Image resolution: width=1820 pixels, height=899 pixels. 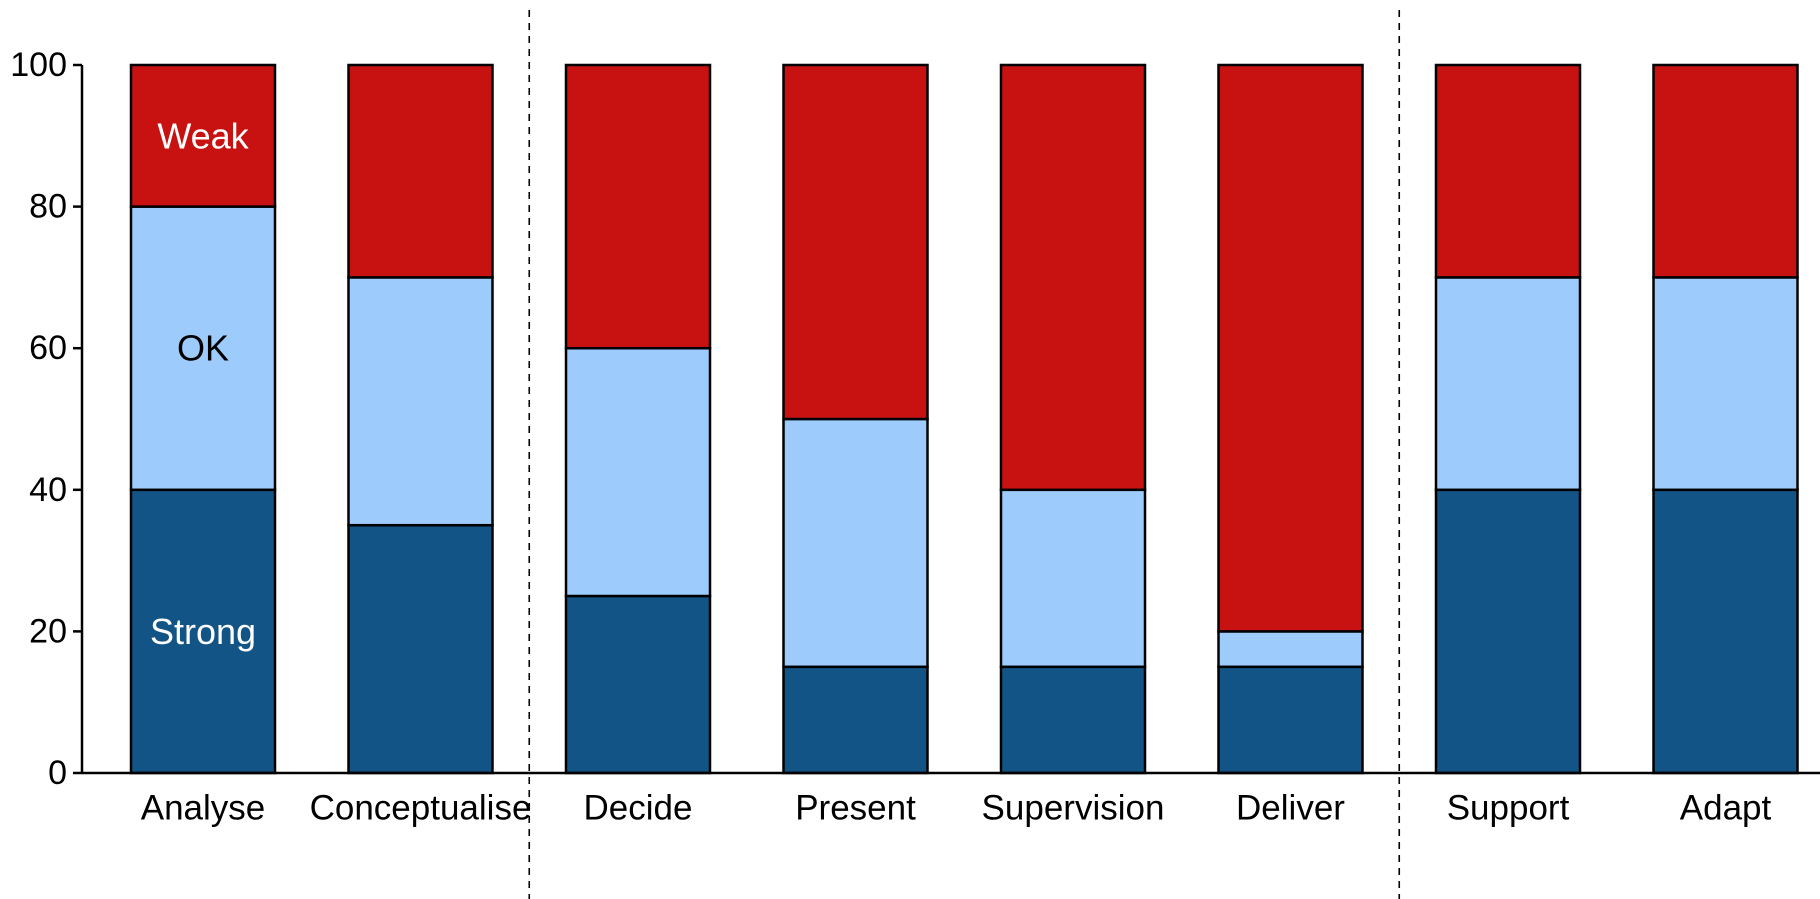 I want to click on series-label-weak: Weak, so click(x=203, y=135).